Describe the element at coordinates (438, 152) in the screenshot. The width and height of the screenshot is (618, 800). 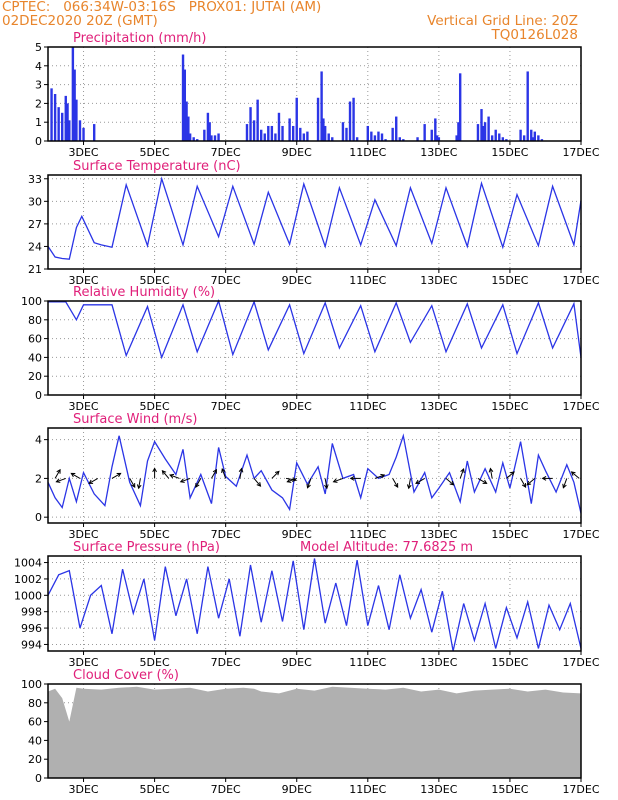
I see `precip-xtick-label: 13DEC` at that location.